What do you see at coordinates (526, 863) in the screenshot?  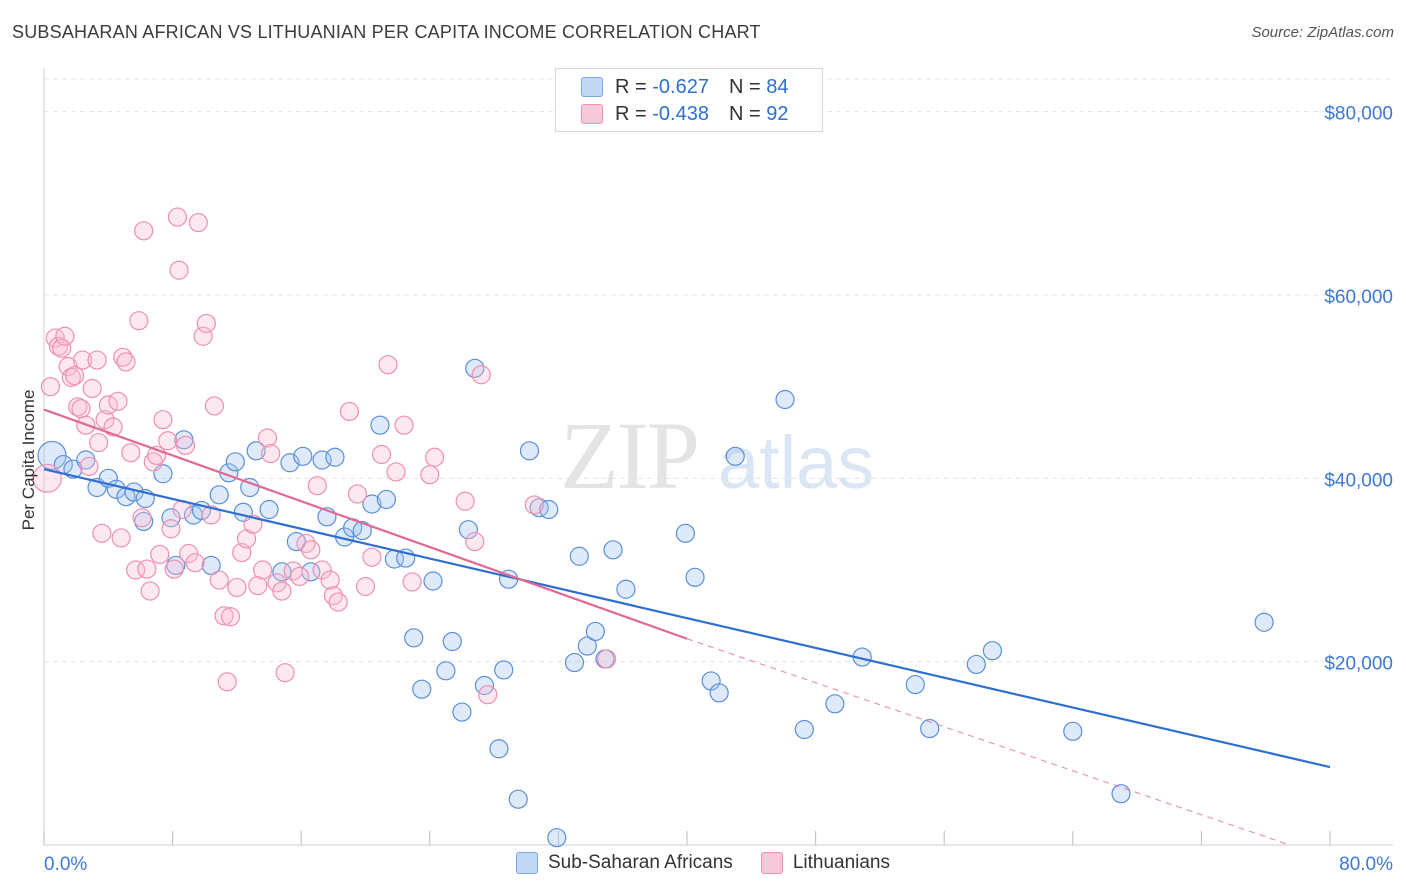 I see `series-swatch-subsaharan` at bounding box center [526, 863].